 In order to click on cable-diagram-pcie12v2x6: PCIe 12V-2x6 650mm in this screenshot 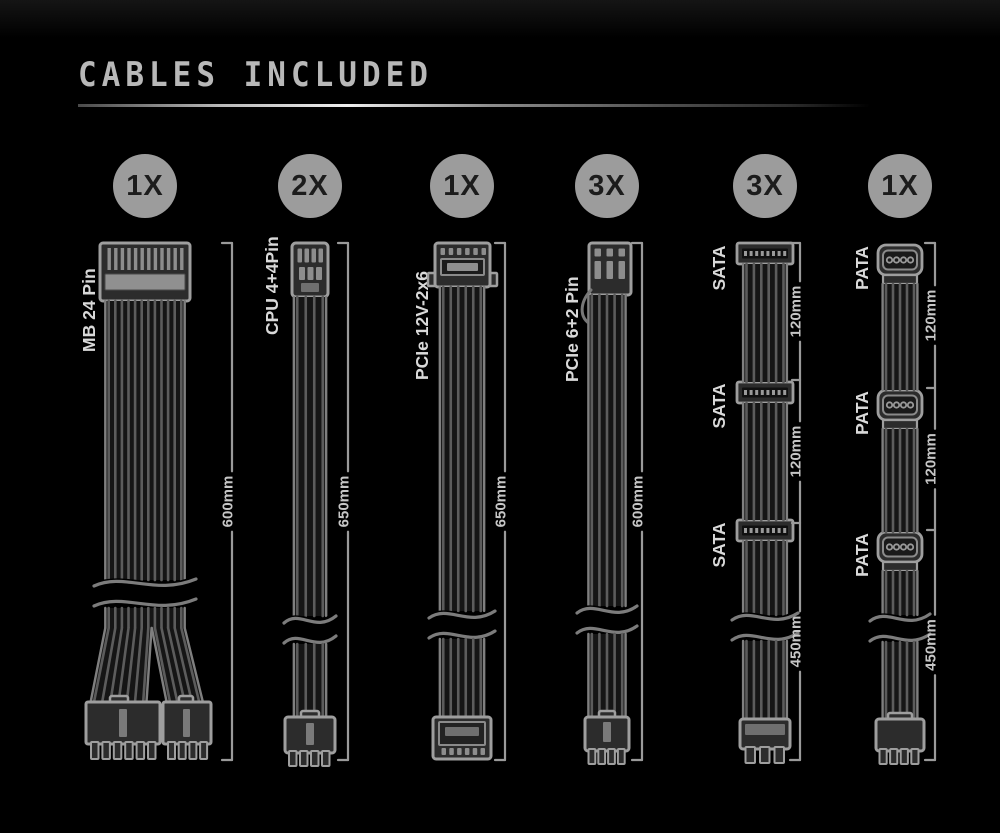, I will do `click(461, 501)`.